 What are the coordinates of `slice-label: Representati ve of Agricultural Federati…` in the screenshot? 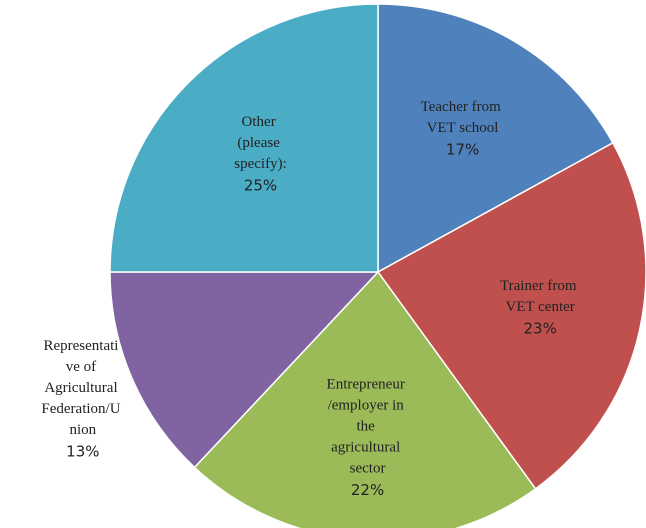 It's located at (82, 389).